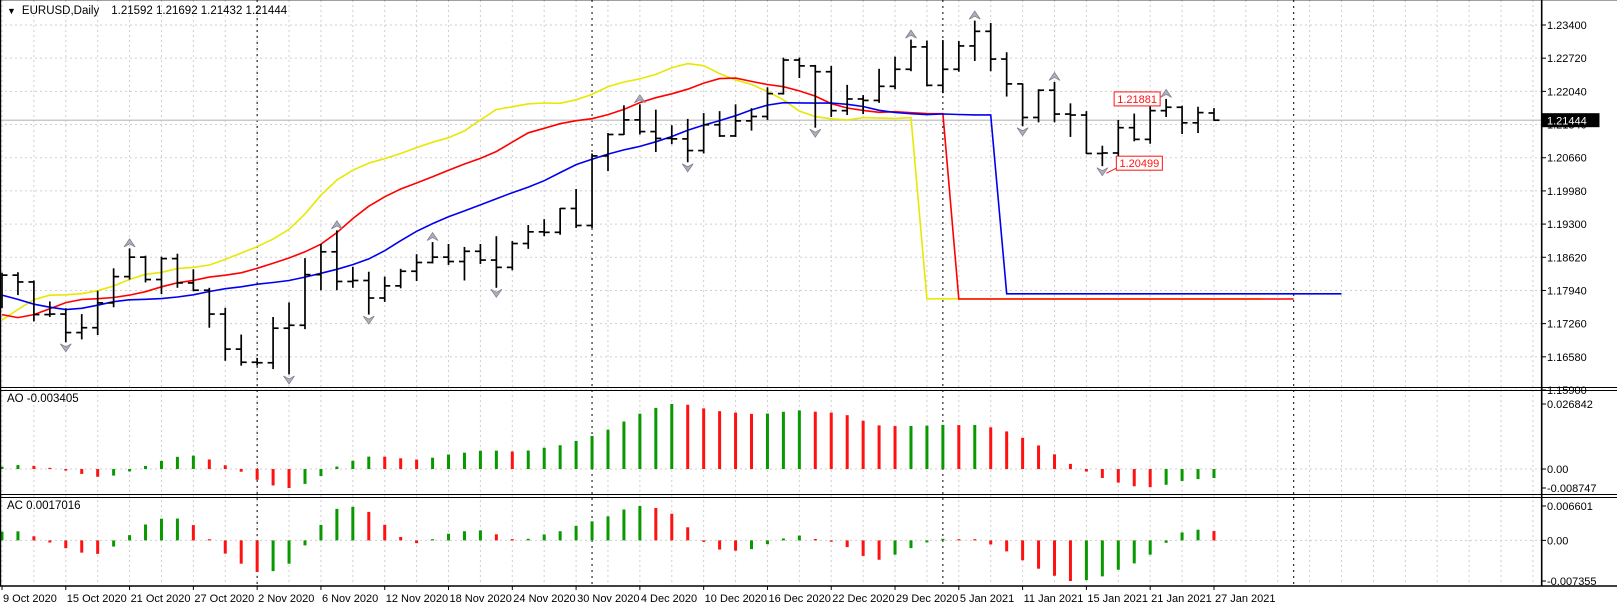 The height and width of the screenshot is (613, 1617). I want to click on price-axis-label: 1.18620, so click(1567, 258).